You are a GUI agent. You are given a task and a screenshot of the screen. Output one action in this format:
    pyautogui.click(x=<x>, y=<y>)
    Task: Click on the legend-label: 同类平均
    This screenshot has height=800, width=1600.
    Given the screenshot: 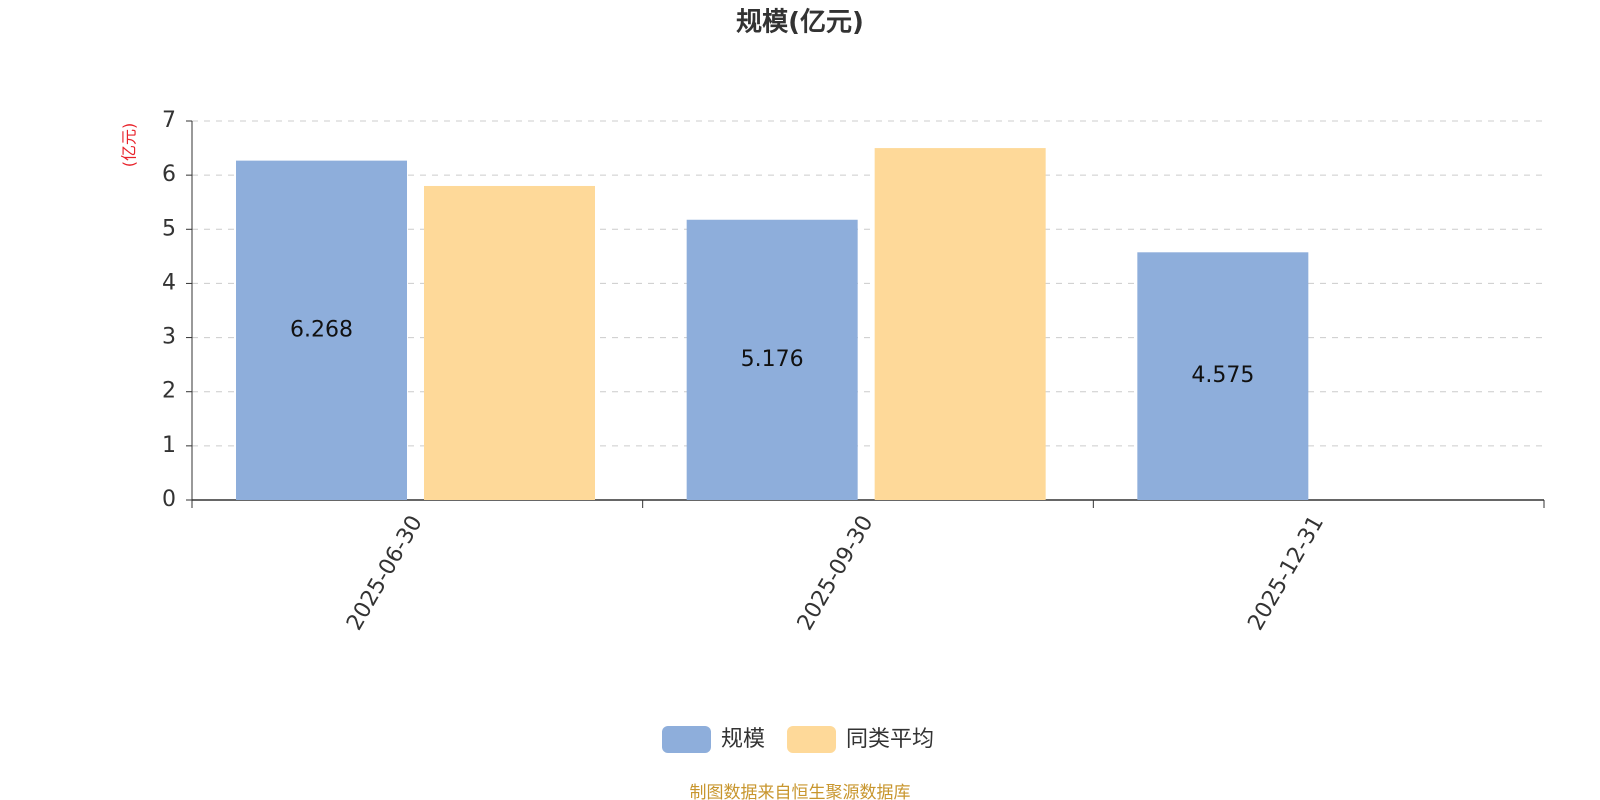 What is the action you would take?
    pyautogui.click(x=890, y=739)
    